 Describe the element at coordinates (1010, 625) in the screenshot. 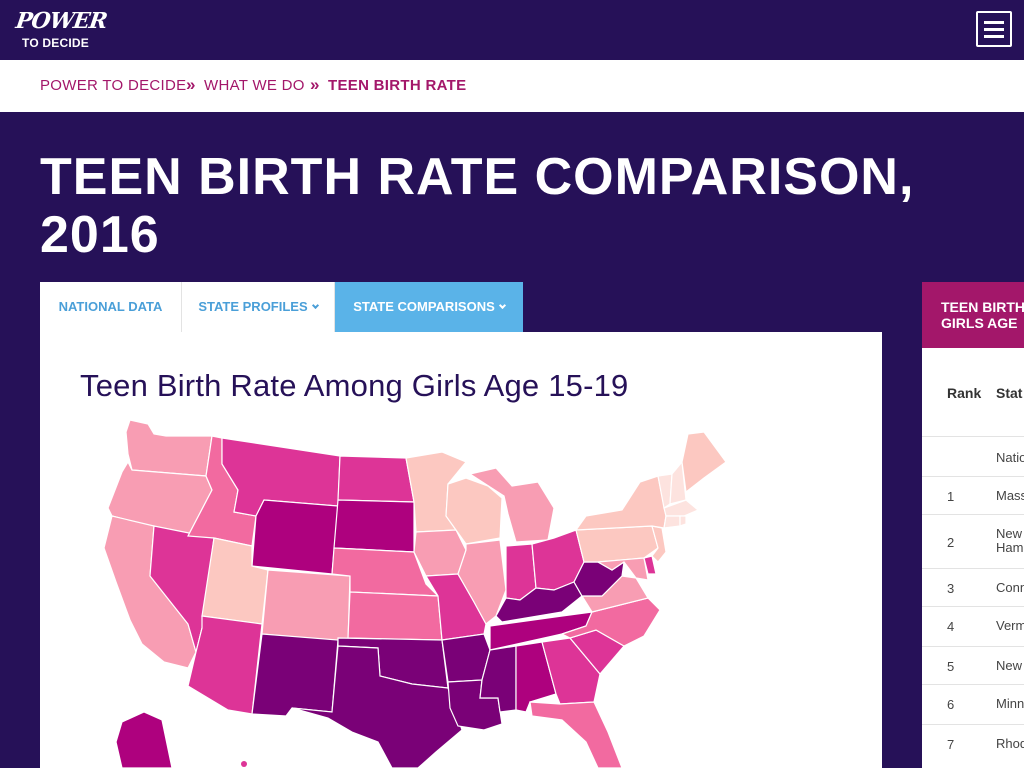

I see `row-state: Verm` at that location.